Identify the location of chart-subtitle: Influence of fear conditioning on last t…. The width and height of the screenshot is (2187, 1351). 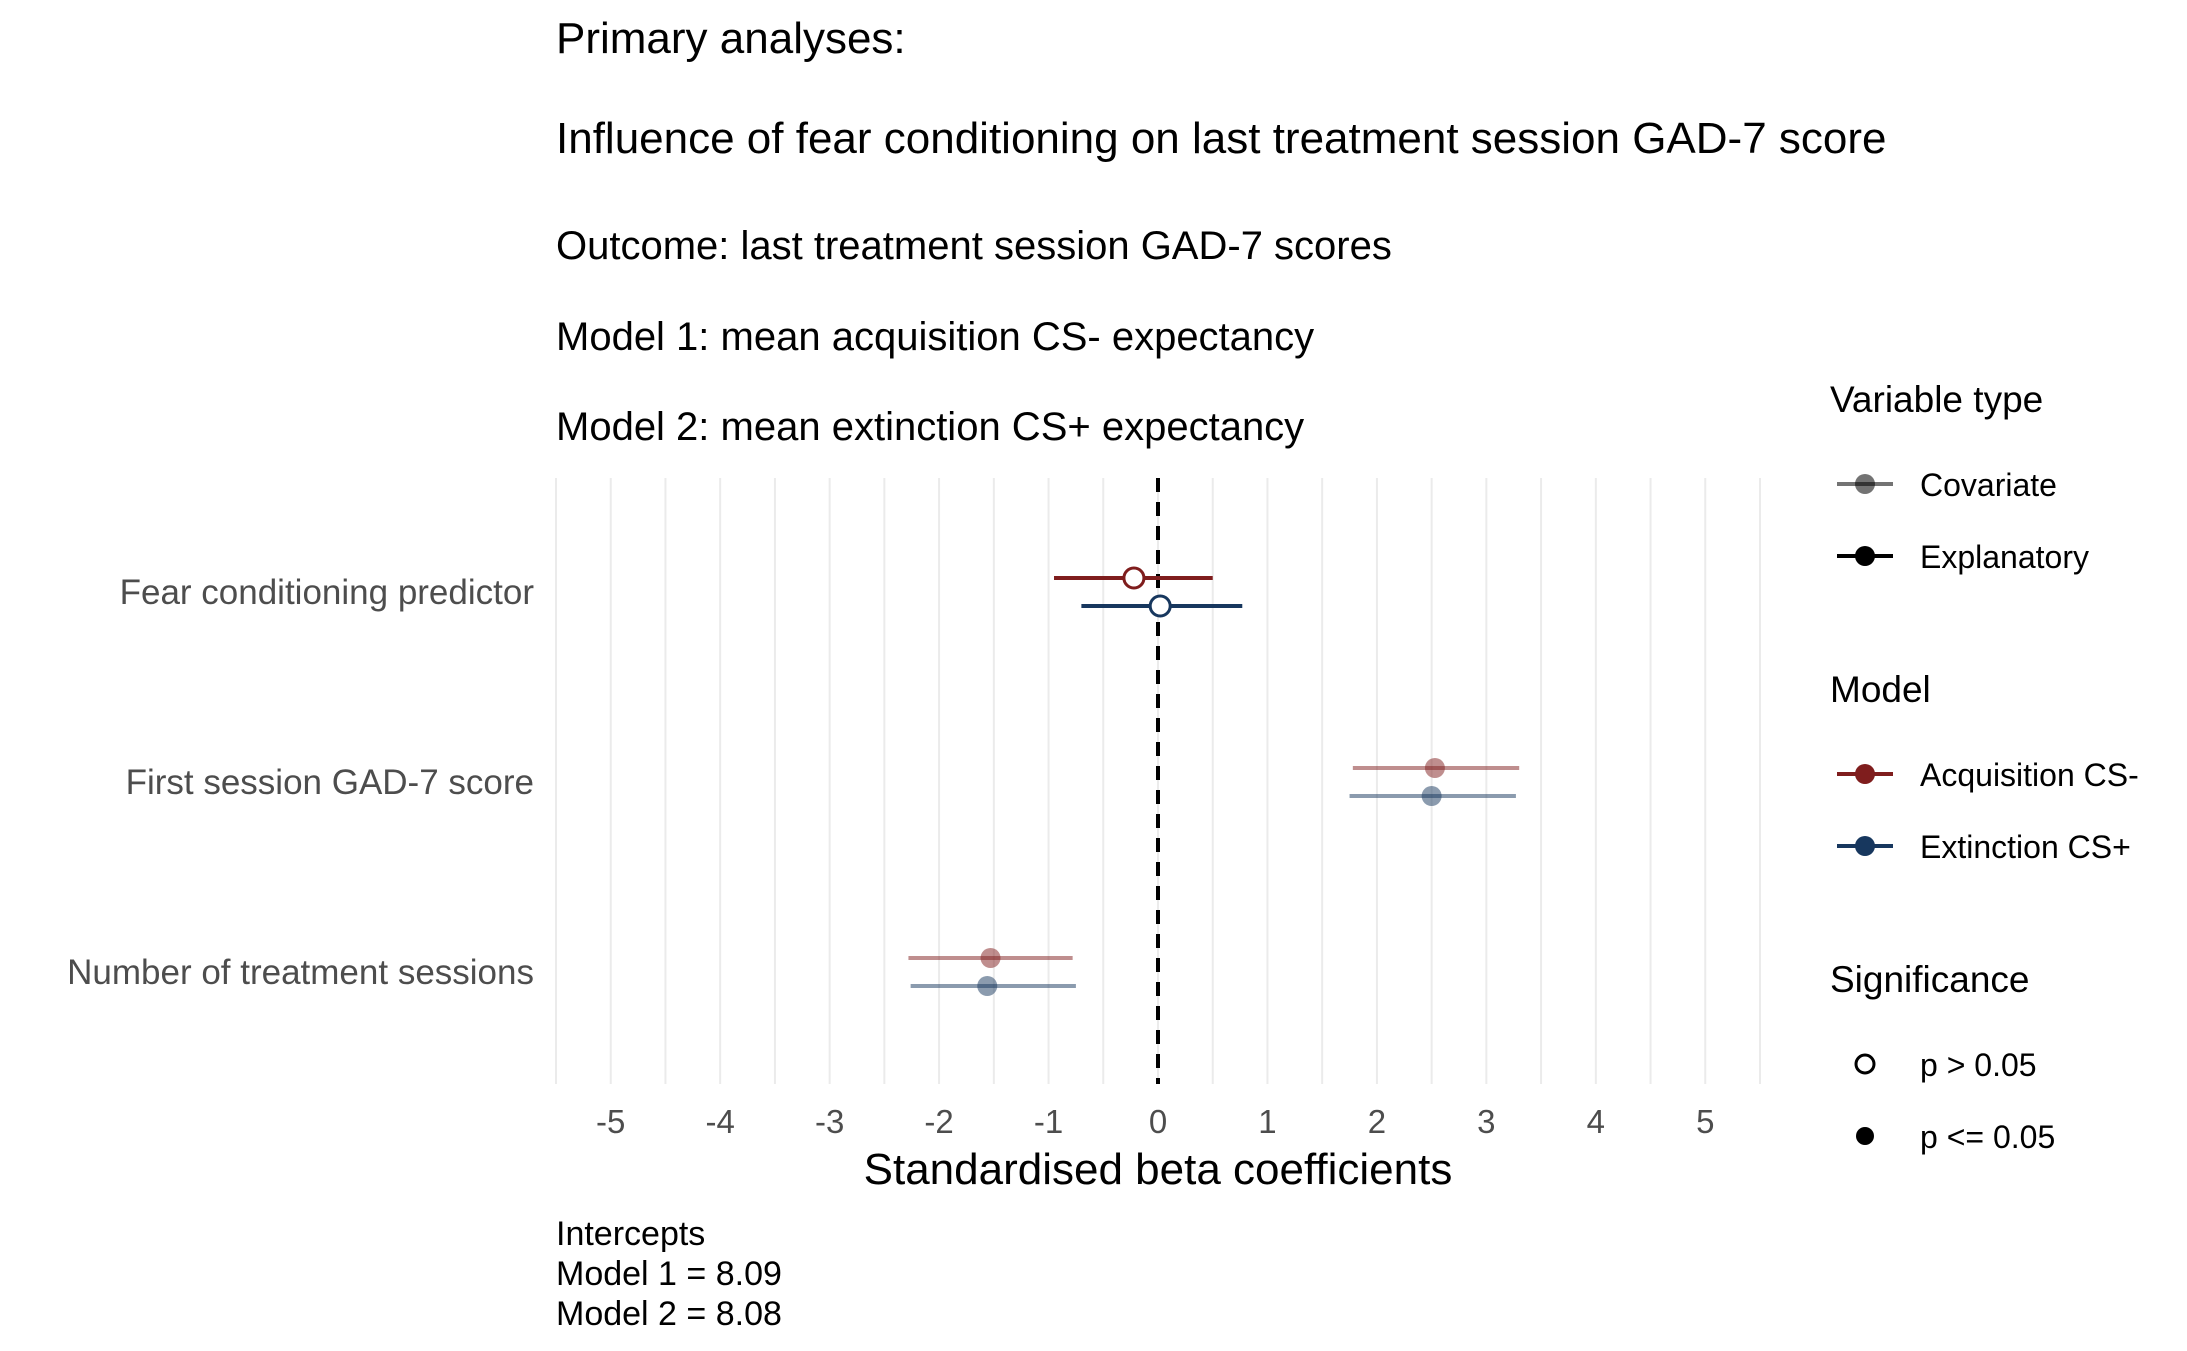
(1221, 138).